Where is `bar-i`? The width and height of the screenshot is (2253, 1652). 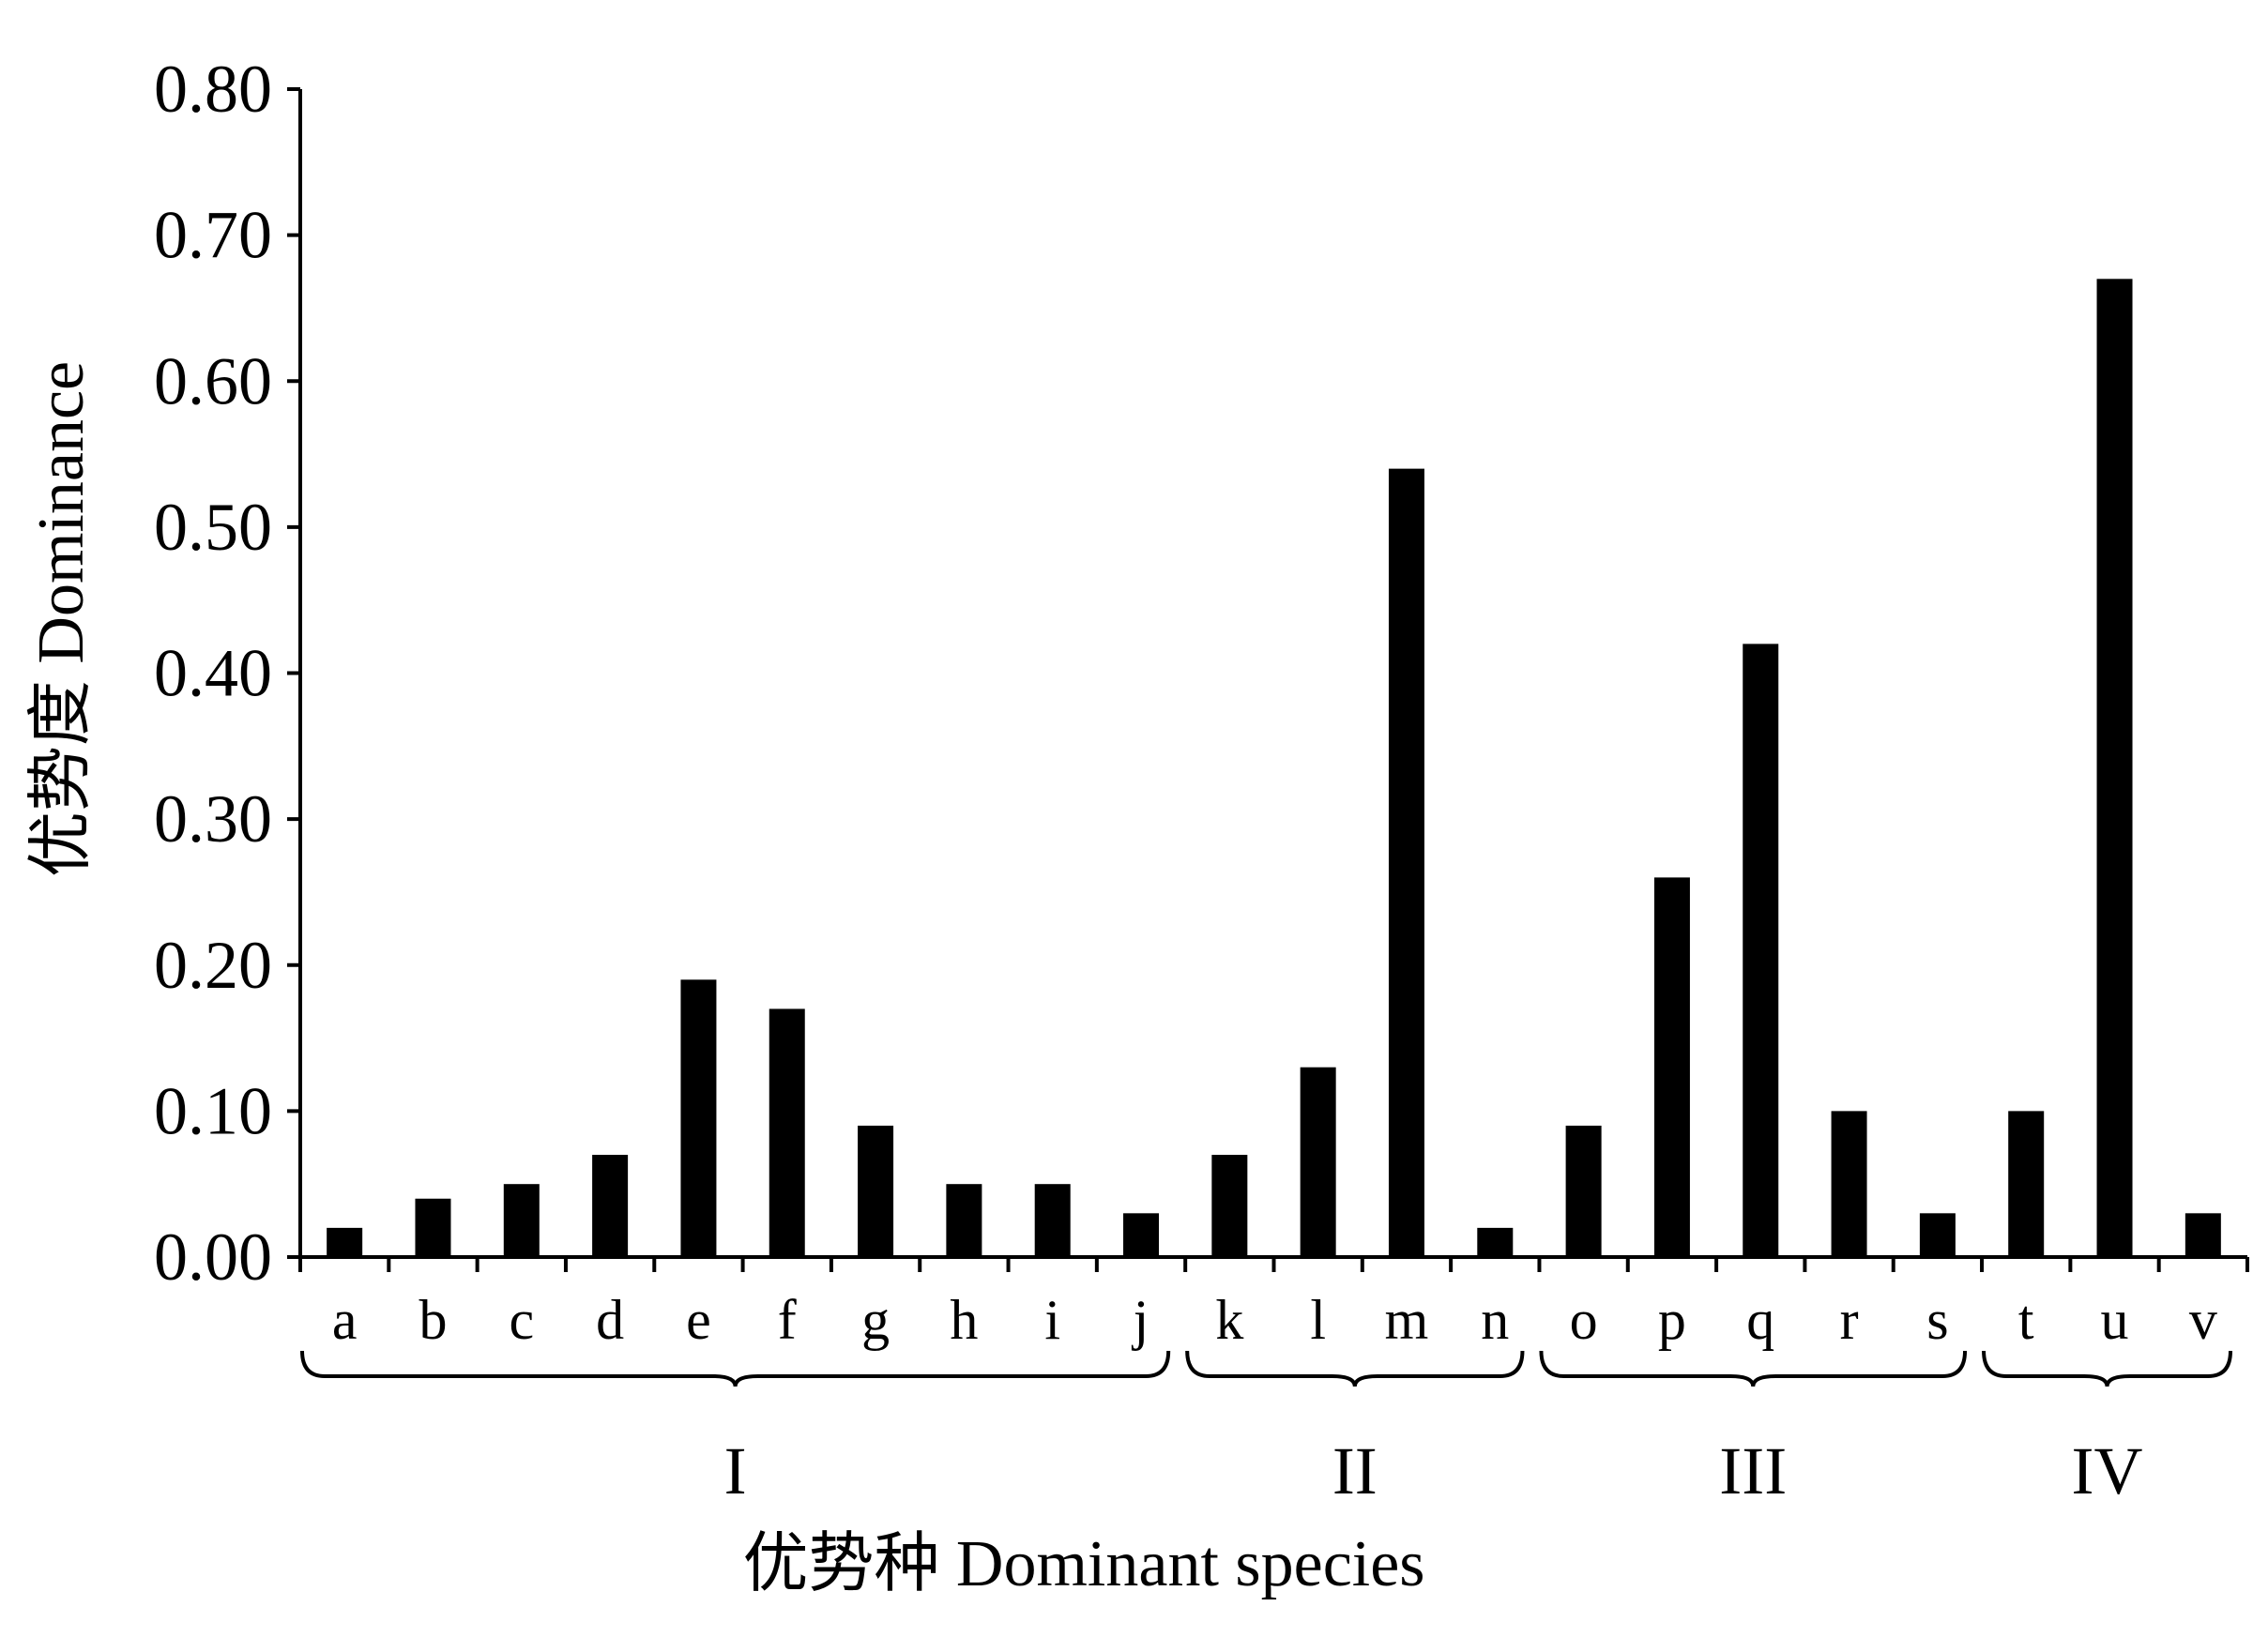
bar-i is located at coordinates (1052, 1220).